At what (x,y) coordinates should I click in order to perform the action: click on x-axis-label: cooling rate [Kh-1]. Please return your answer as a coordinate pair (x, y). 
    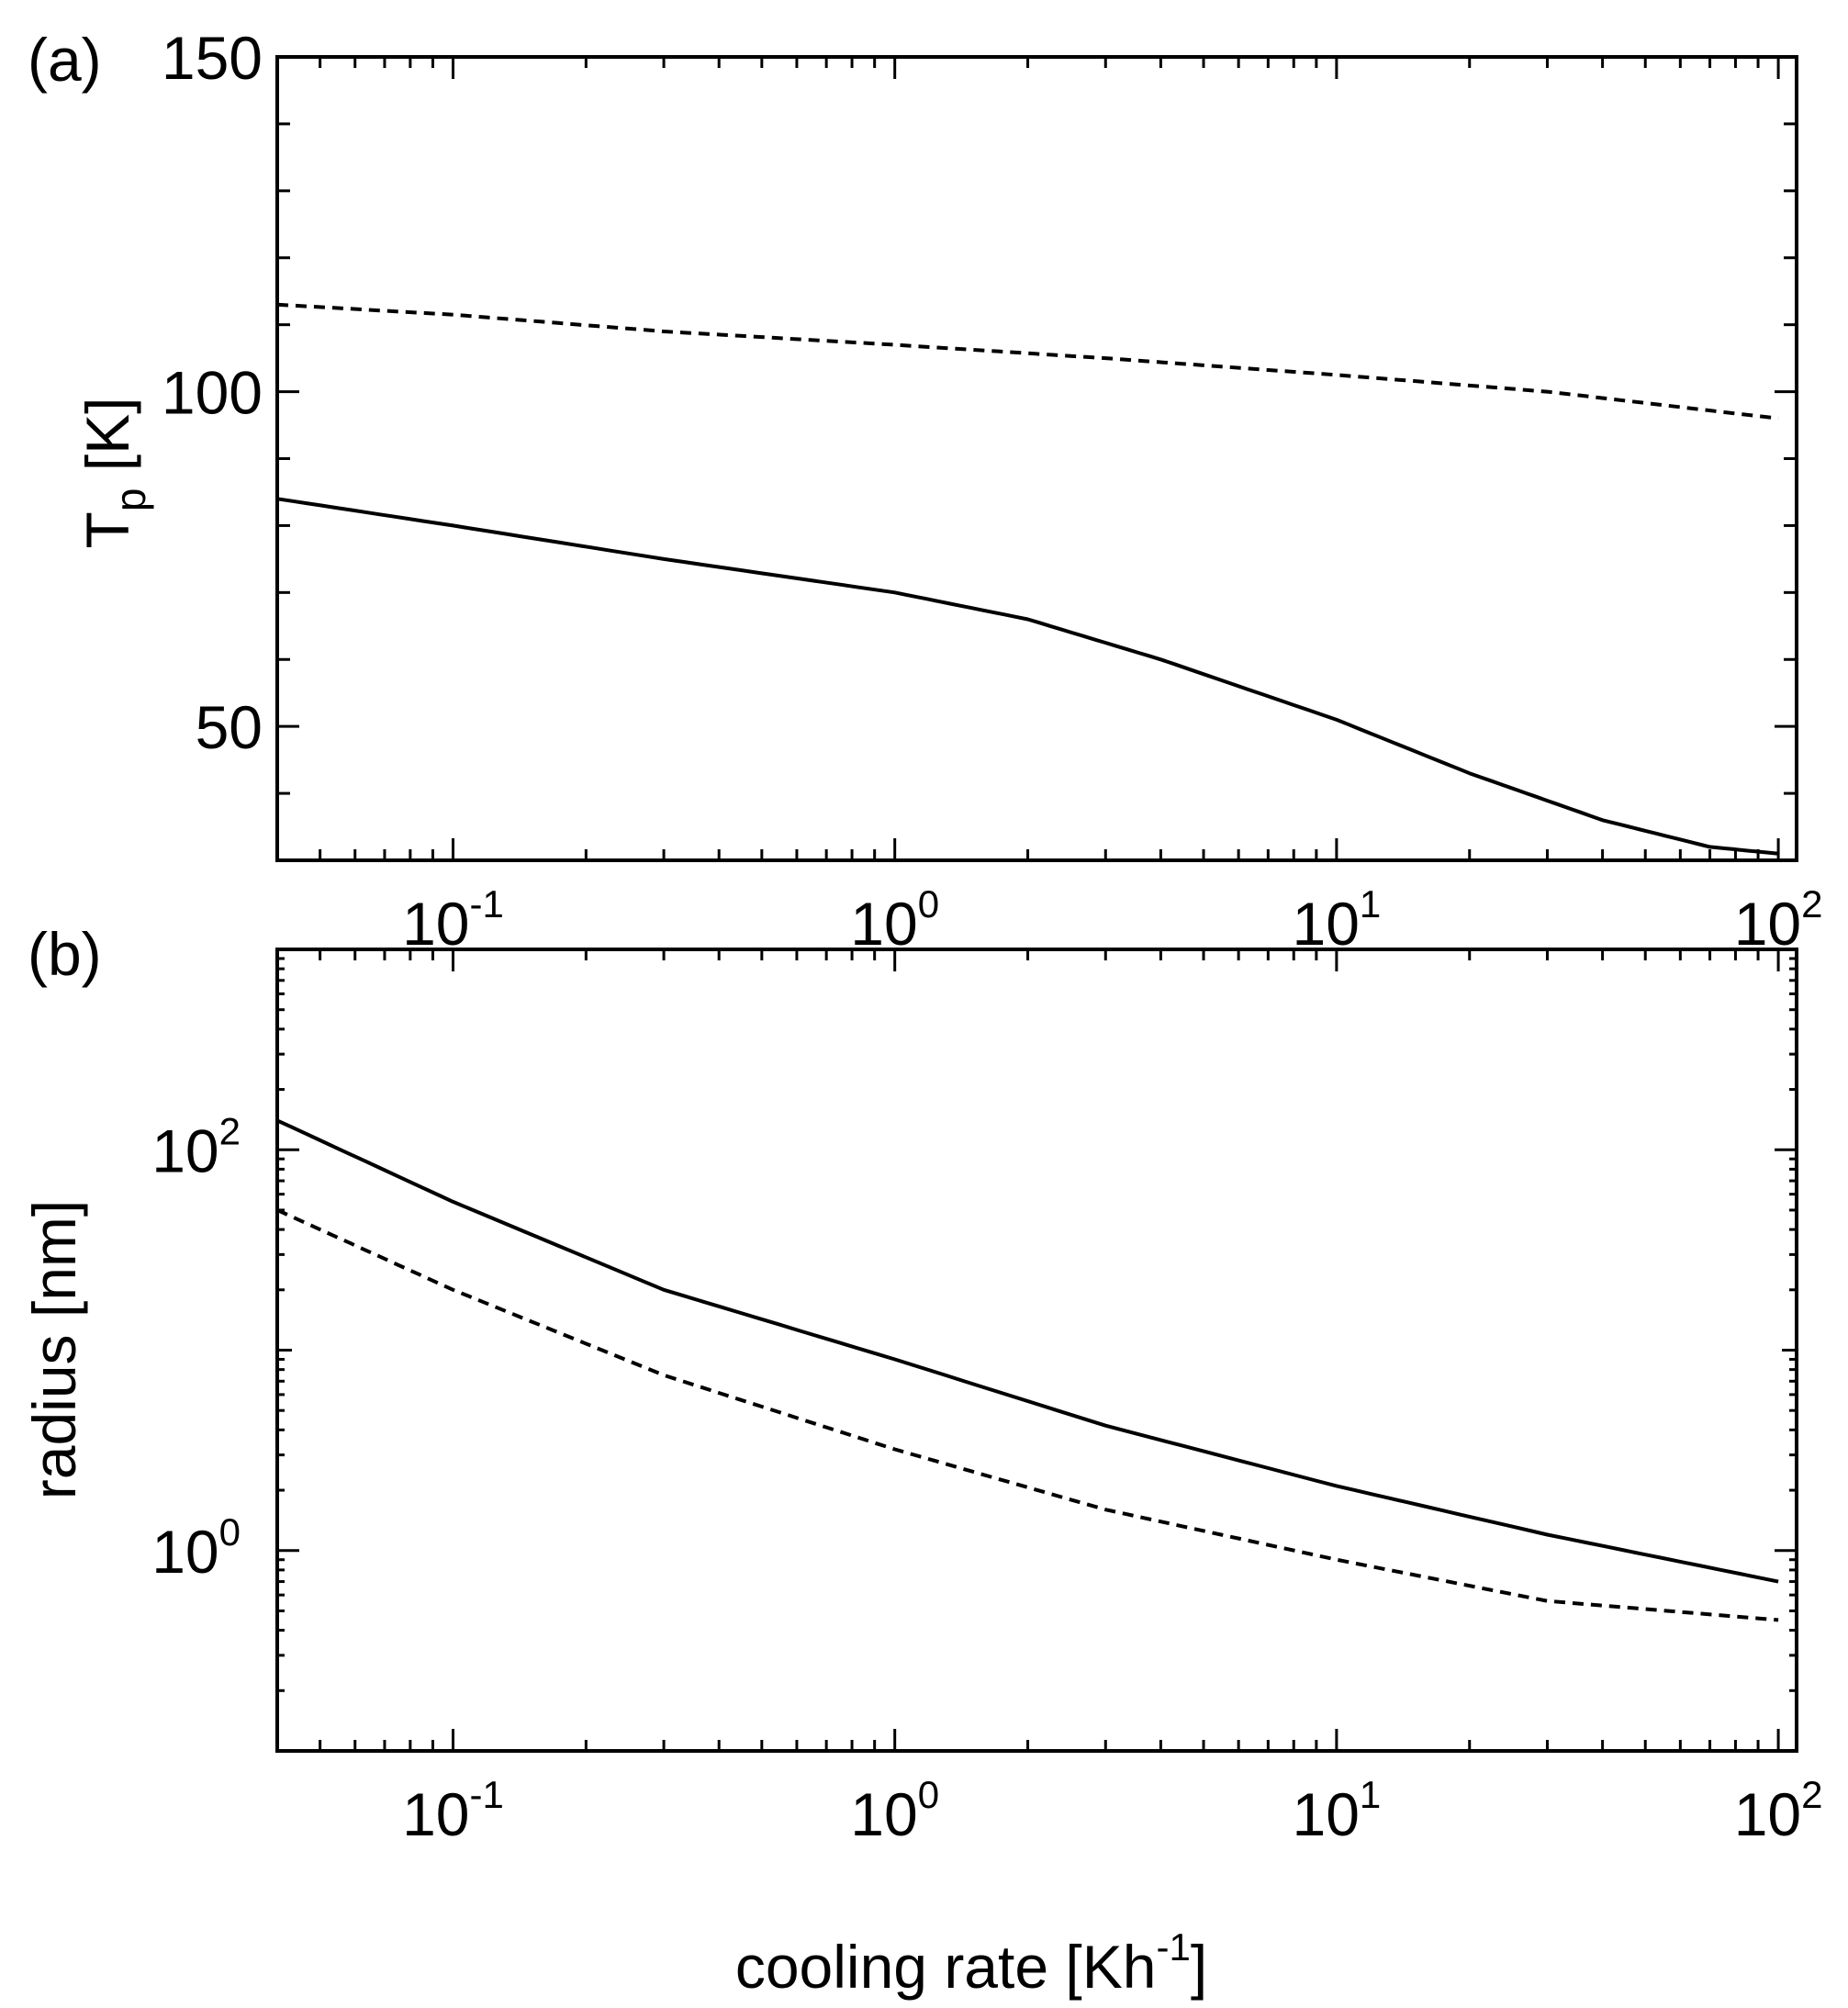
    Looking at the image, I should click on (971, 1963).